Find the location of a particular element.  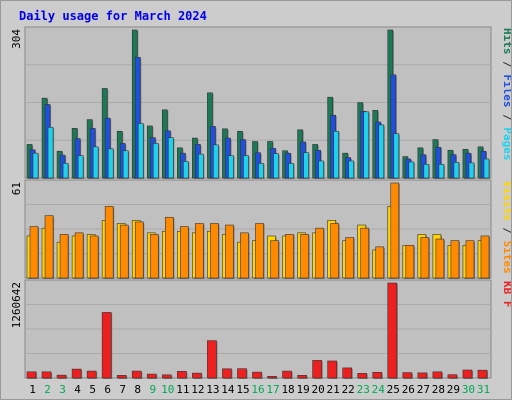

x-axis-day-label: 14 is located at coordinates (228, 389).